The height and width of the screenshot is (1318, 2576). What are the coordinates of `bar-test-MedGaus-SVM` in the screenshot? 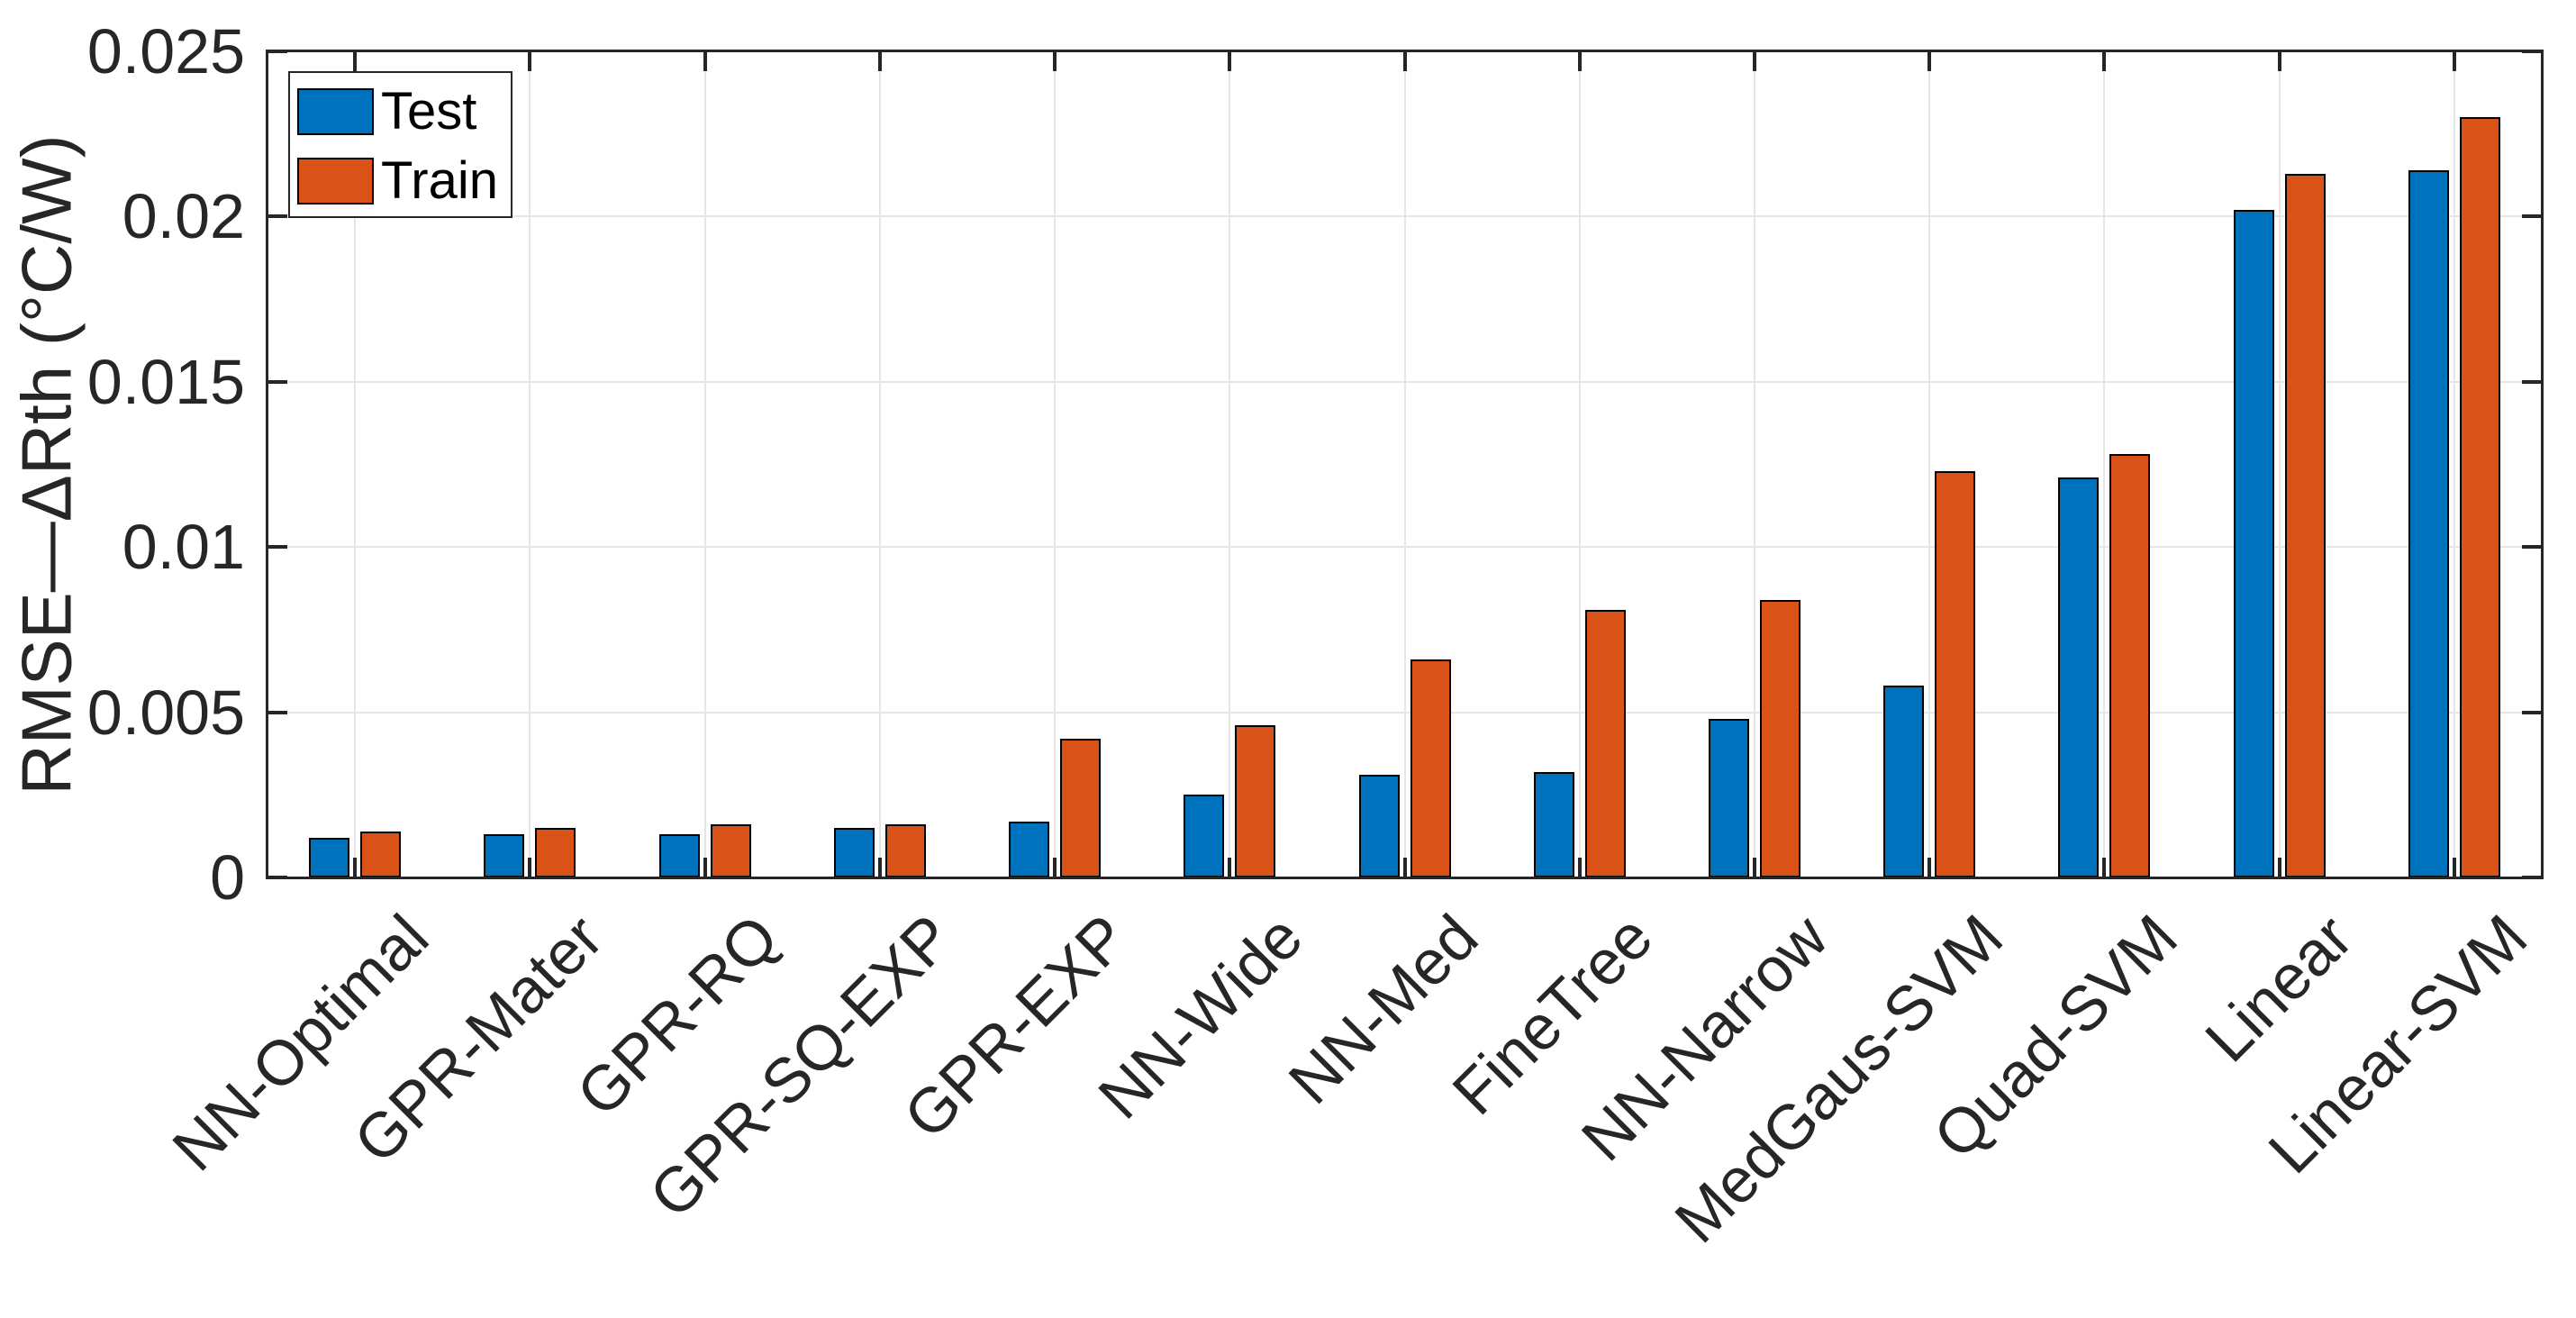 It's located at (1904, 781).